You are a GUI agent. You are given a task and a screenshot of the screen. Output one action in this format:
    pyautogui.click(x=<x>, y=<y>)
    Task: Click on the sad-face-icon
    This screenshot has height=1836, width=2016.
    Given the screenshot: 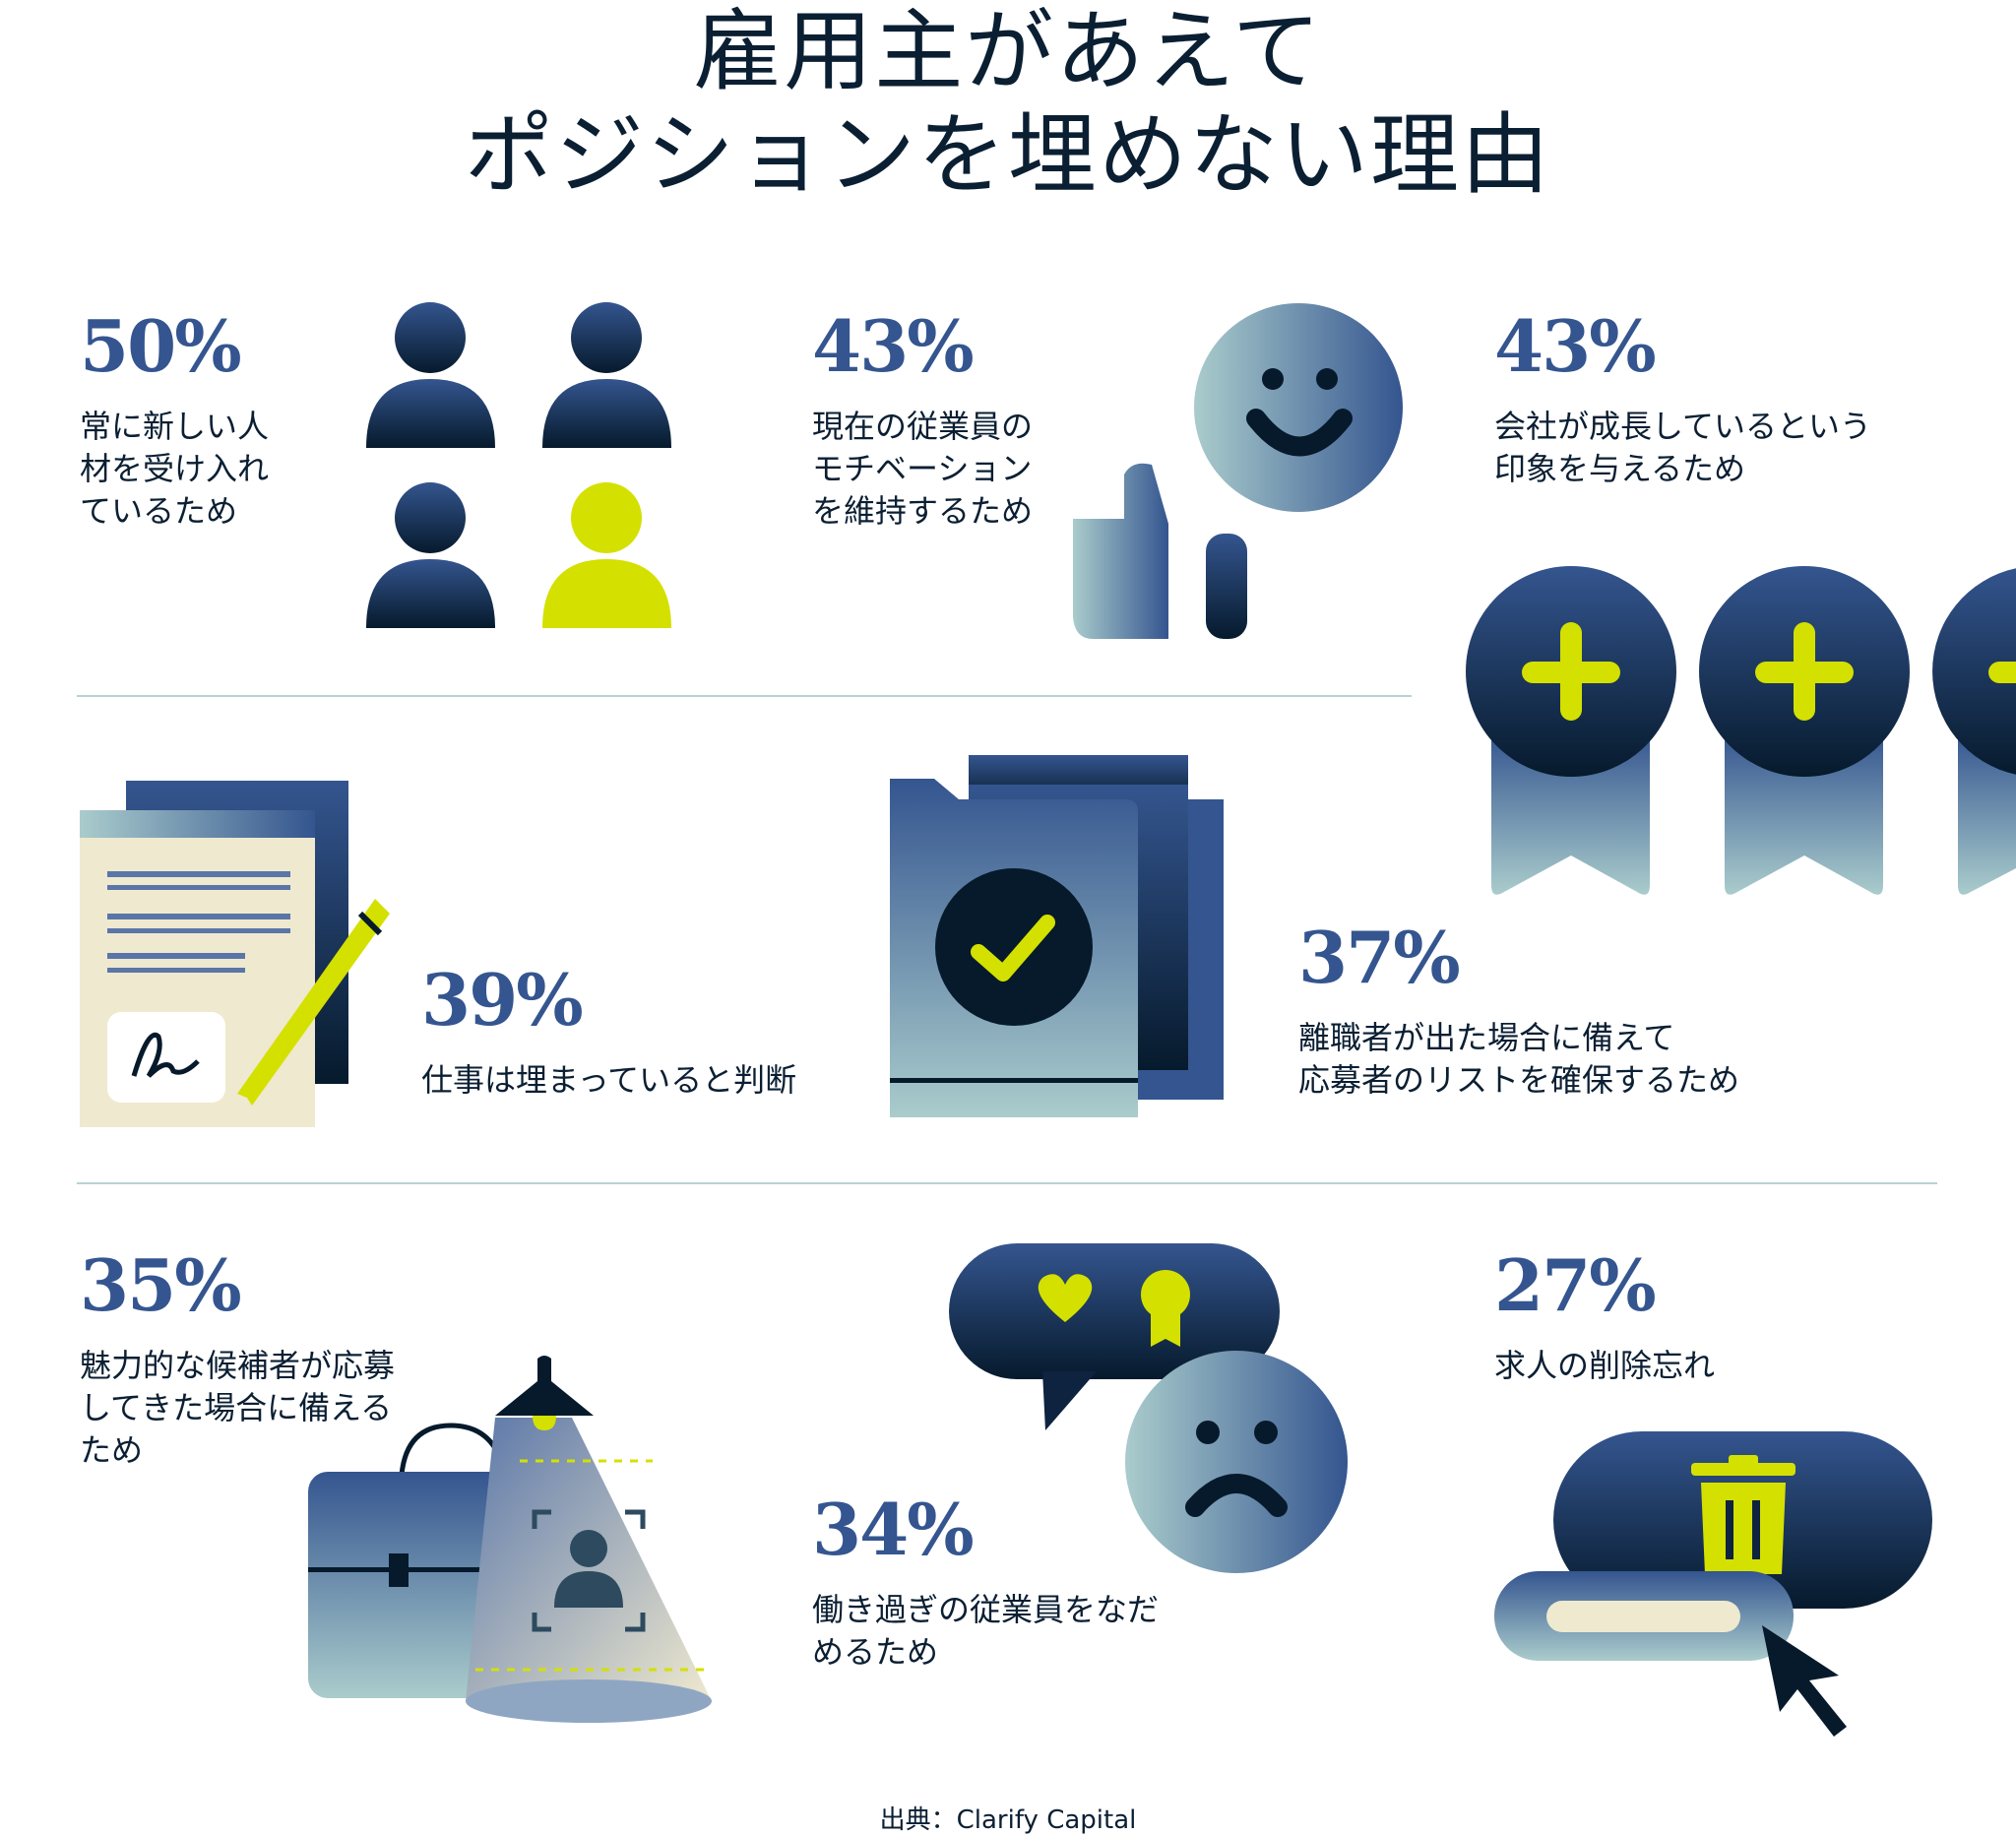 What is the action you would take?
    pyautogui.click(x=1236, y=1462)
    